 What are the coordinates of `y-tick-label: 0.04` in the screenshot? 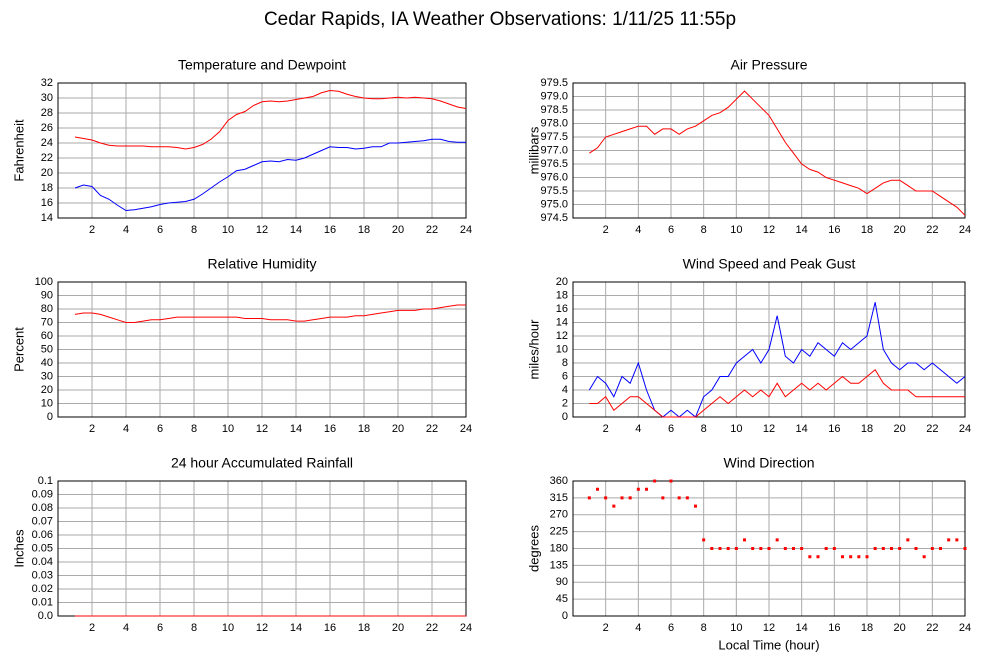 It's located at (42, 562).